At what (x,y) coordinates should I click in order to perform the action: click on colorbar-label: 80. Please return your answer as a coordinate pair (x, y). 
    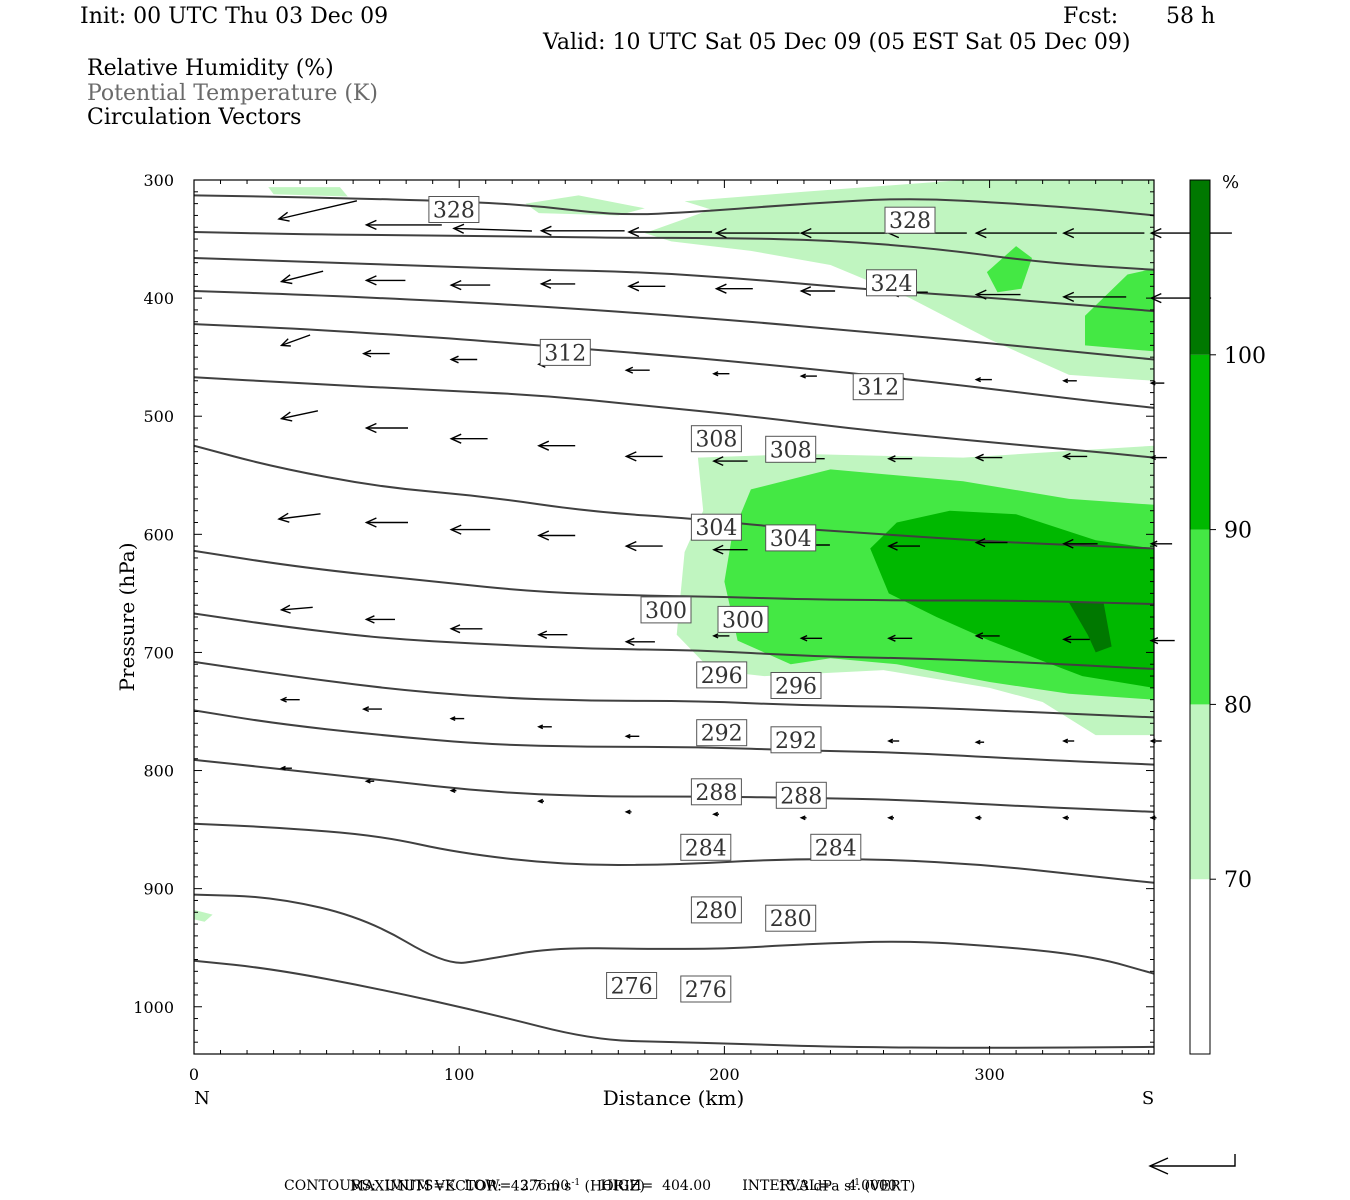
    Looking at the image, I should click on (1238, 705).